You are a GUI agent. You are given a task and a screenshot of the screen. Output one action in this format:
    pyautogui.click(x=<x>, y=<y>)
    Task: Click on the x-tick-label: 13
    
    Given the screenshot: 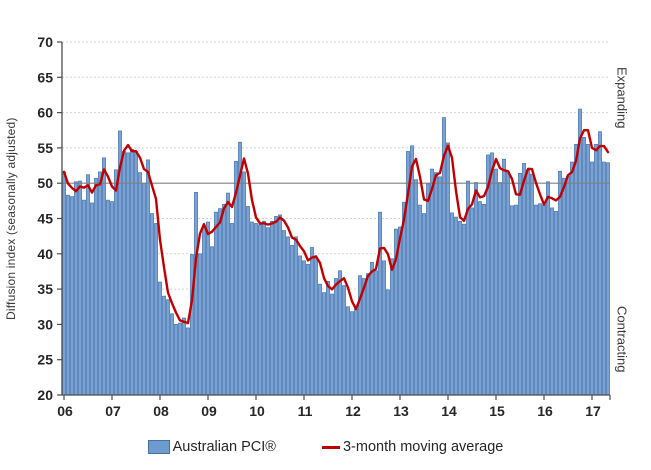 What is the action you would take?
    pyautogui.click(x=401, y=411)
    